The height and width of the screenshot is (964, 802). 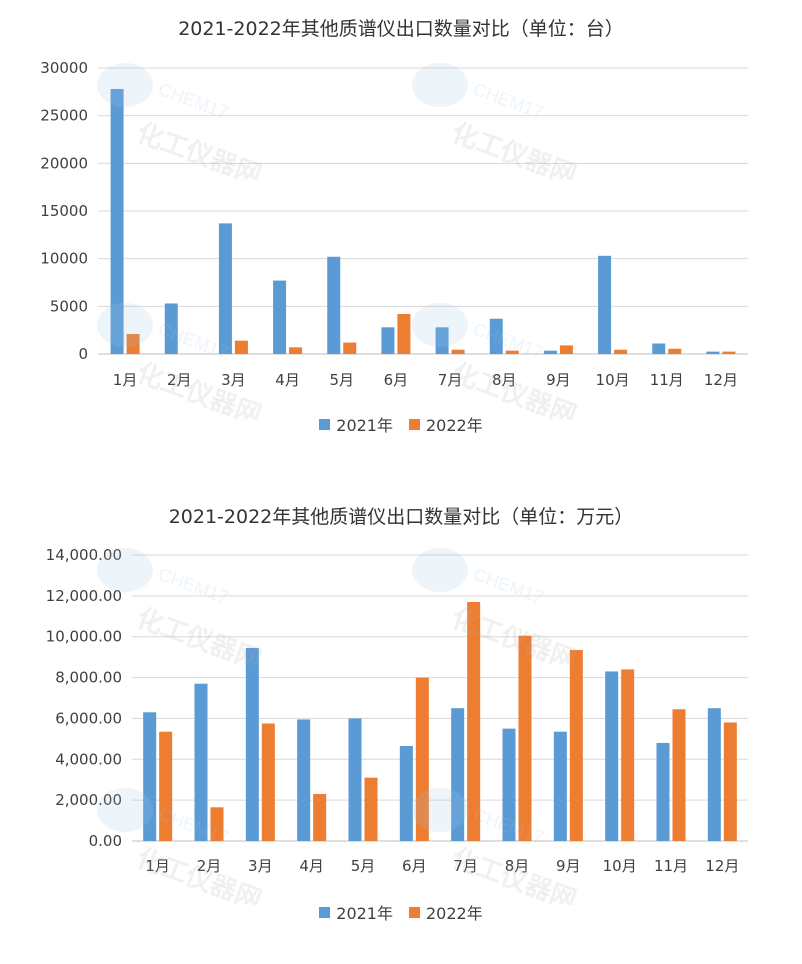 I want to click on y-tick-label: 4,000.00, so click(x=88, y=759).